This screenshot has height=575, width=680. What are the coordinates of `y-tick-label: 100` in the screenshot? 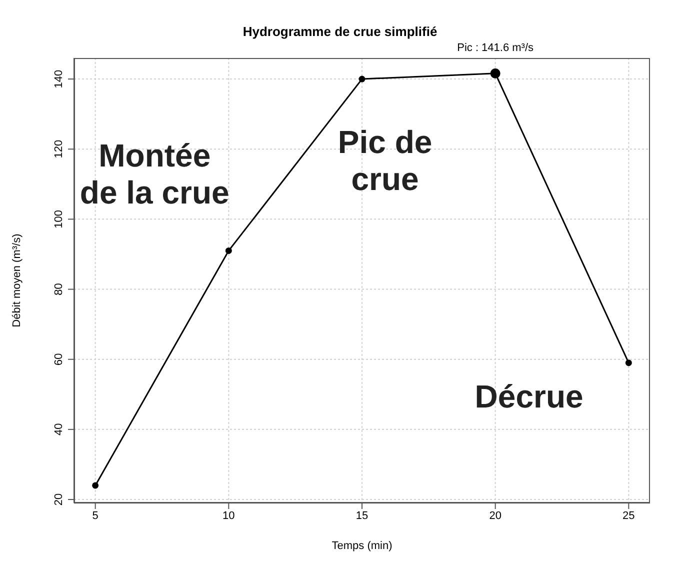 It's located at (59, 219).